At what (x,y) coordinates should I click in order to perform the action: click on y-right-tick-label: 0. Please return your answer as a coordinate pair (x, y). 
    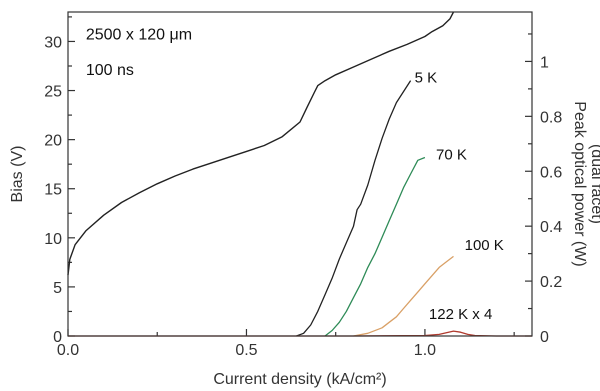
    Looking at the image, I should click on (544, 337).